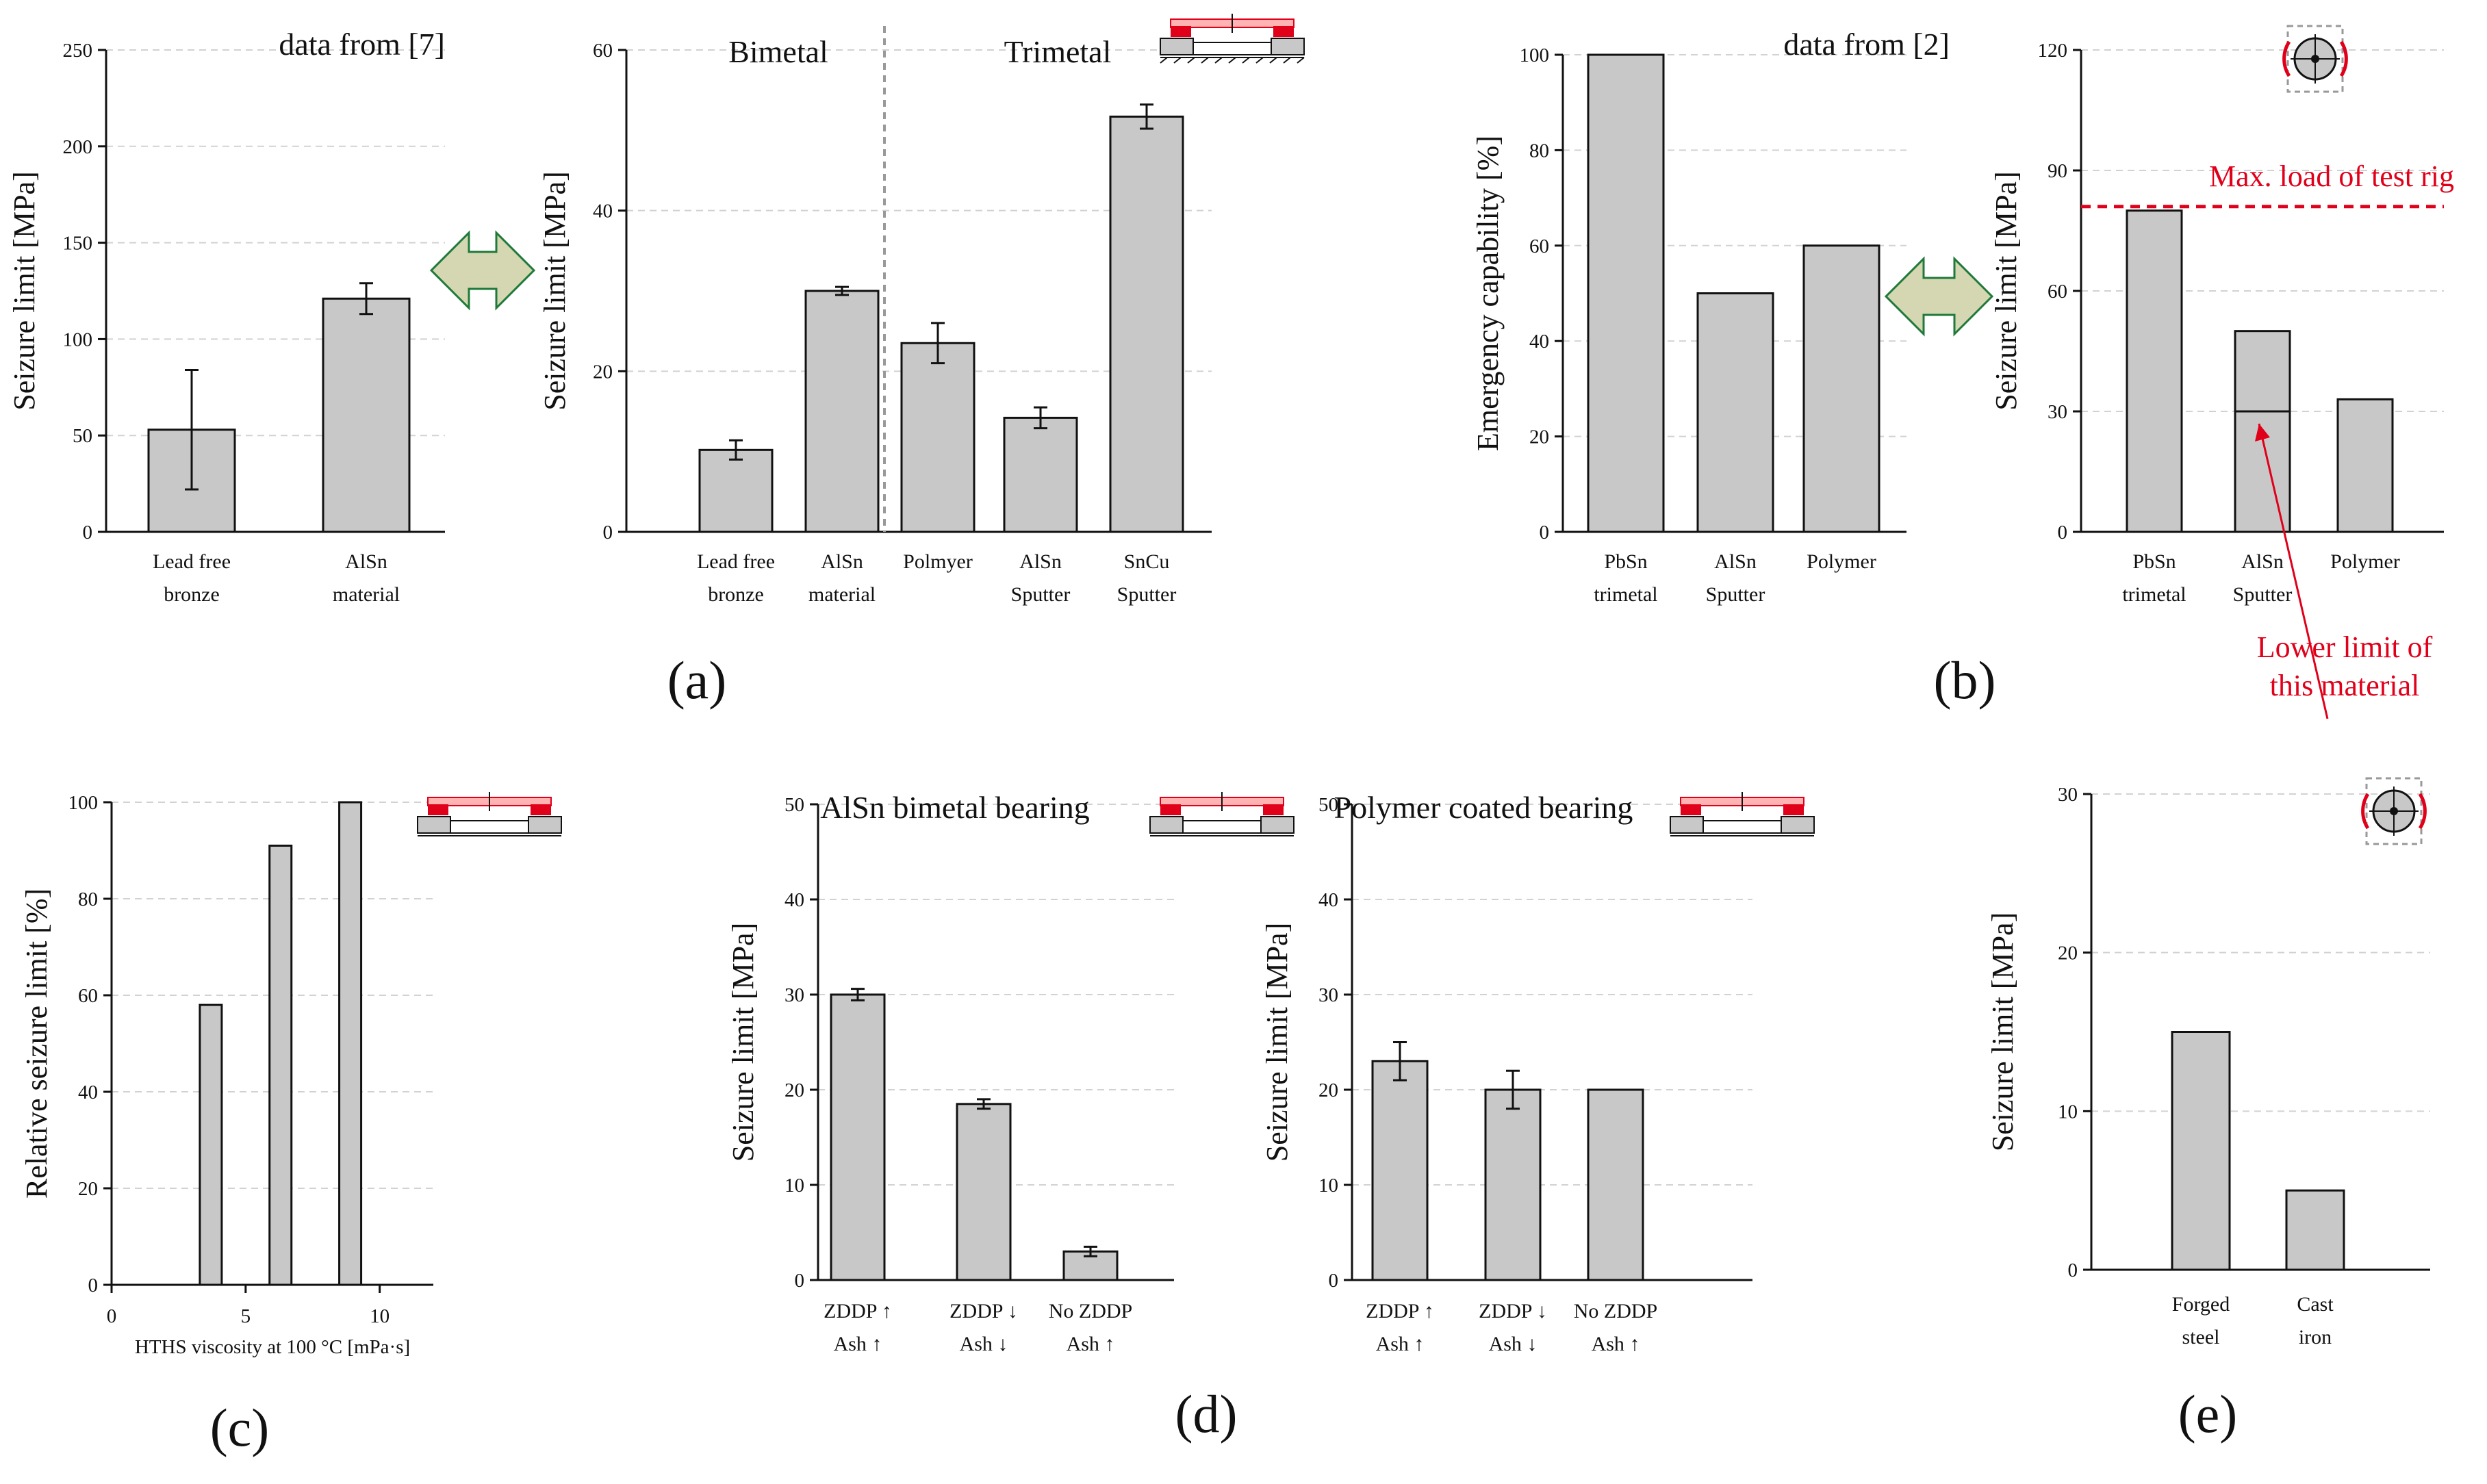  What do you see at coordinates (1735, 578) in the screenshot?
I see `x-category-label: AlSn Sputter` at bounding box center [1735, 578].